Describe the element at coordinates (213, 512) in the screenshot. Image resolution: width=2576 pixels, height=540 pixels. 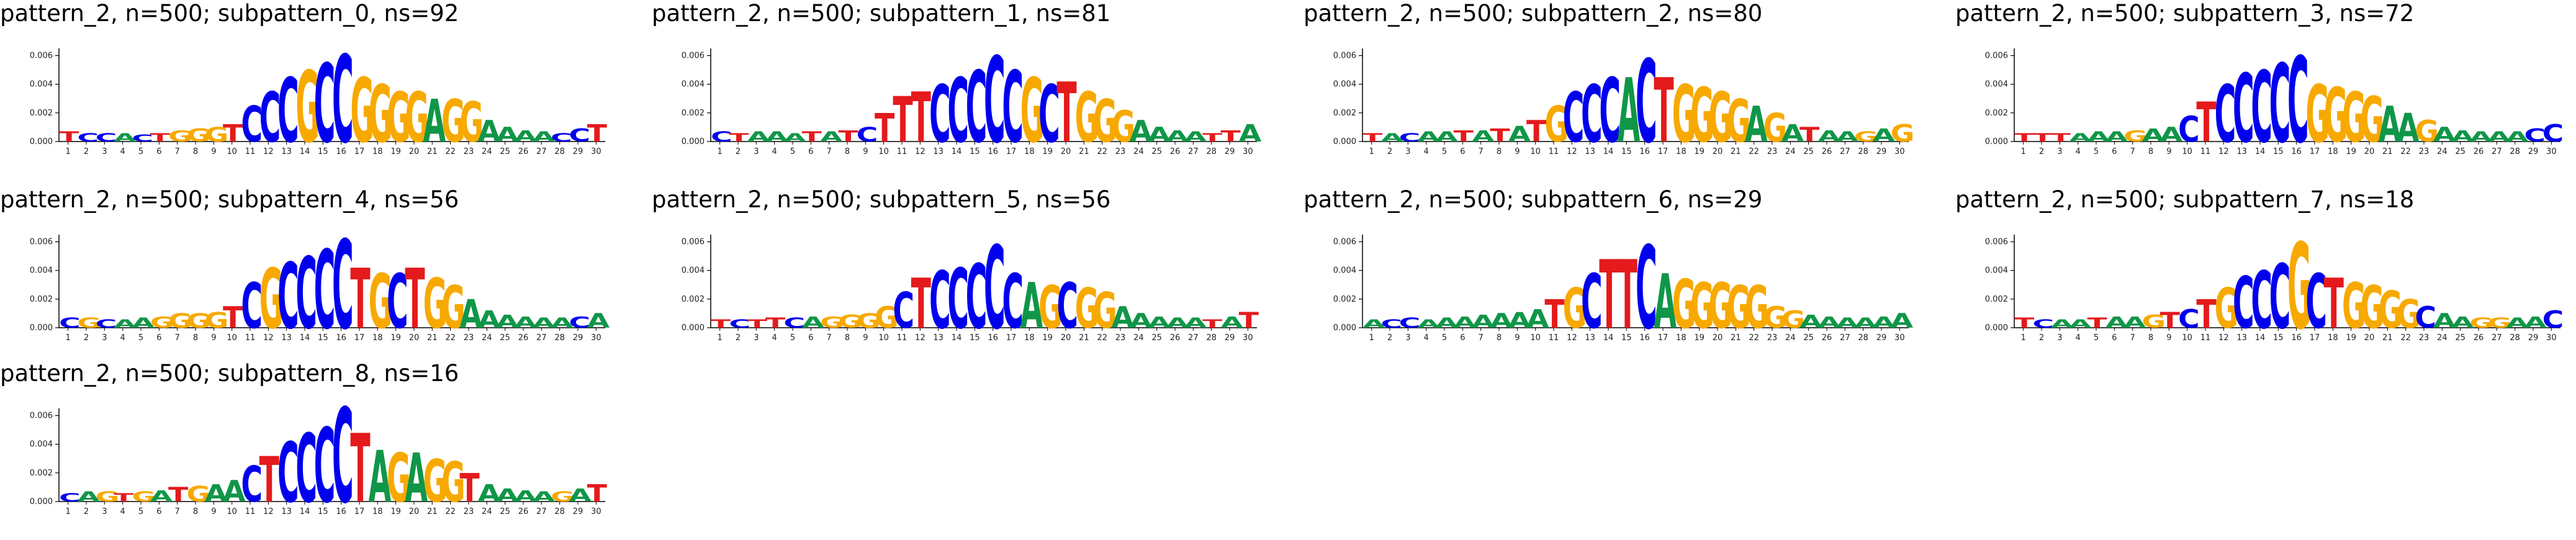
I see `x-tick-label: 9` at that location.